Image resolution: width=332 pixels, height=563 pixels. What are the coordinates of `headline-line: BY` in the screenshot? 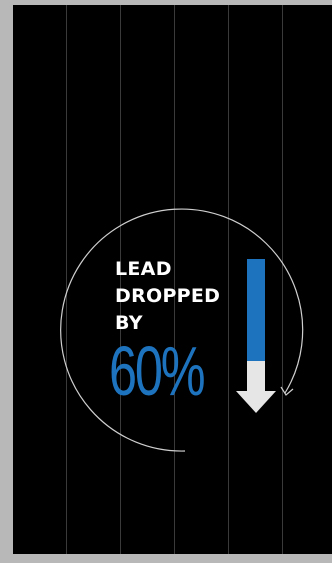 It's located at (129, 323).